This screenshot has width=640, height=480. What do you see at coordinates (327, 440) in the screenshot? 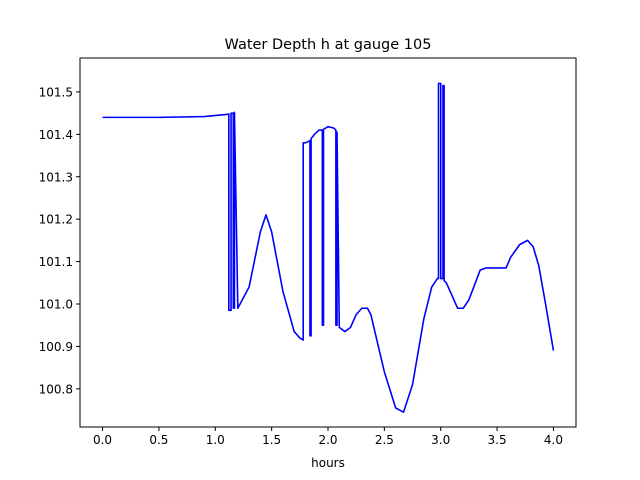
I see `x-tick-label: 2.0` at bounding box center [327, 440].